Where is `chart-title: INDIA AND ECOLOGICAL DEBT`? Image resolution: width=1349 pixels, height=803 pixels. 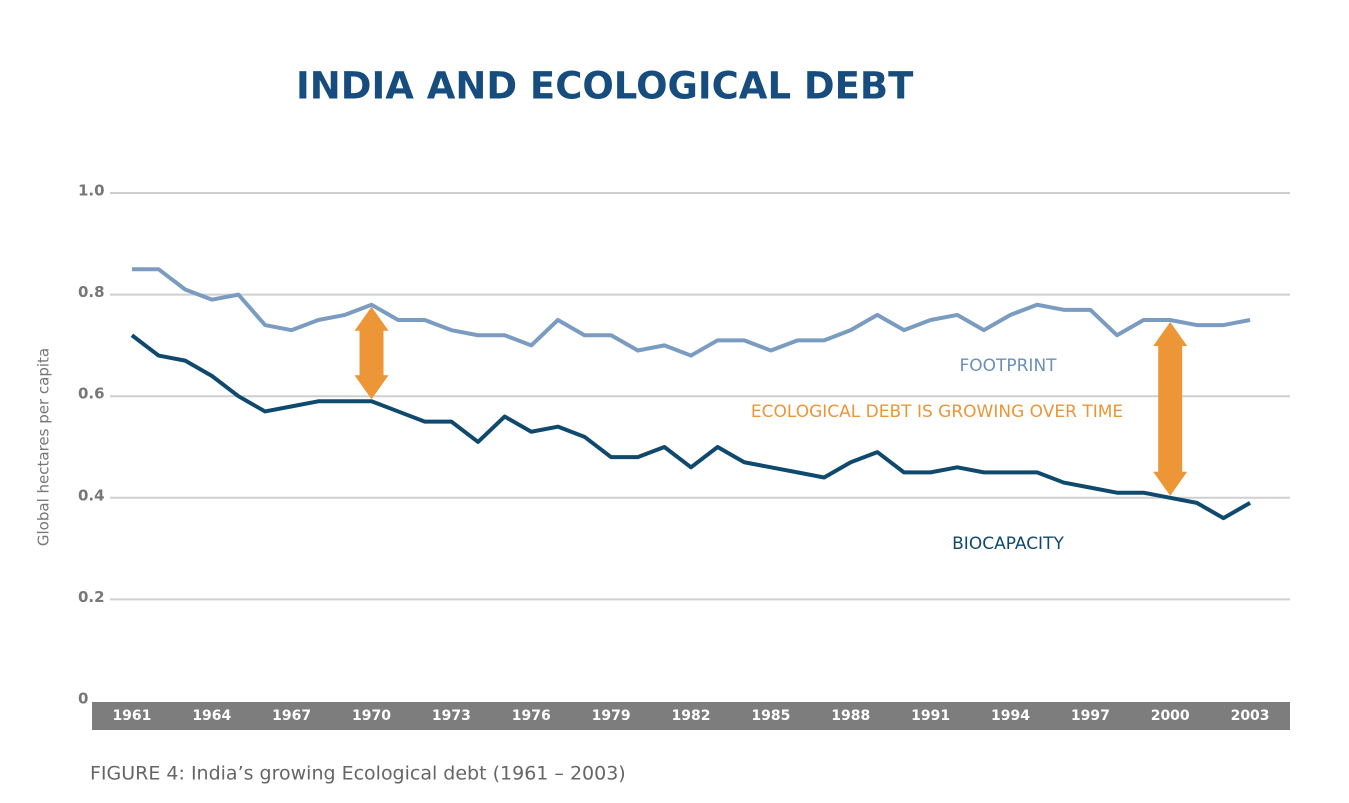 chart-title: INDIA AND ECOLOGICAL DEBT is located at coordinates (605, 86).